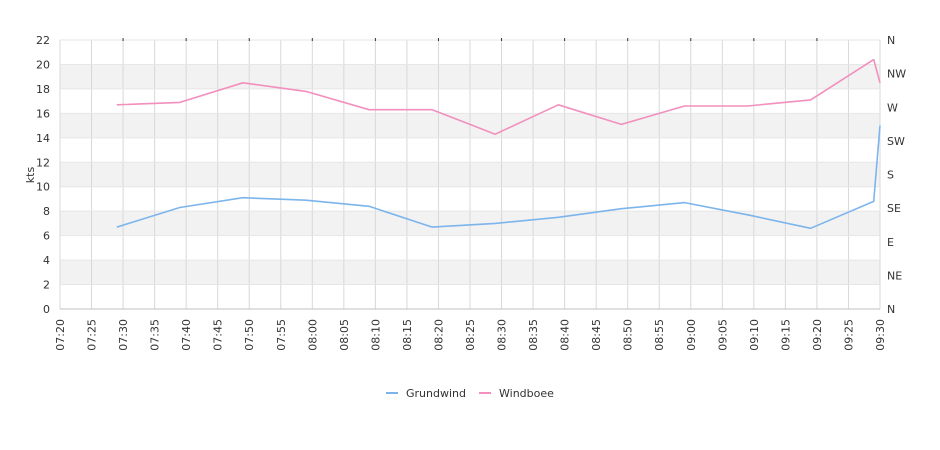 This screenshot has height=450, width=940. What do you see at coordinates (533, 335) in the screenshot?
I see `x-tick-label: 08:35` at bounding box center [533, 335].